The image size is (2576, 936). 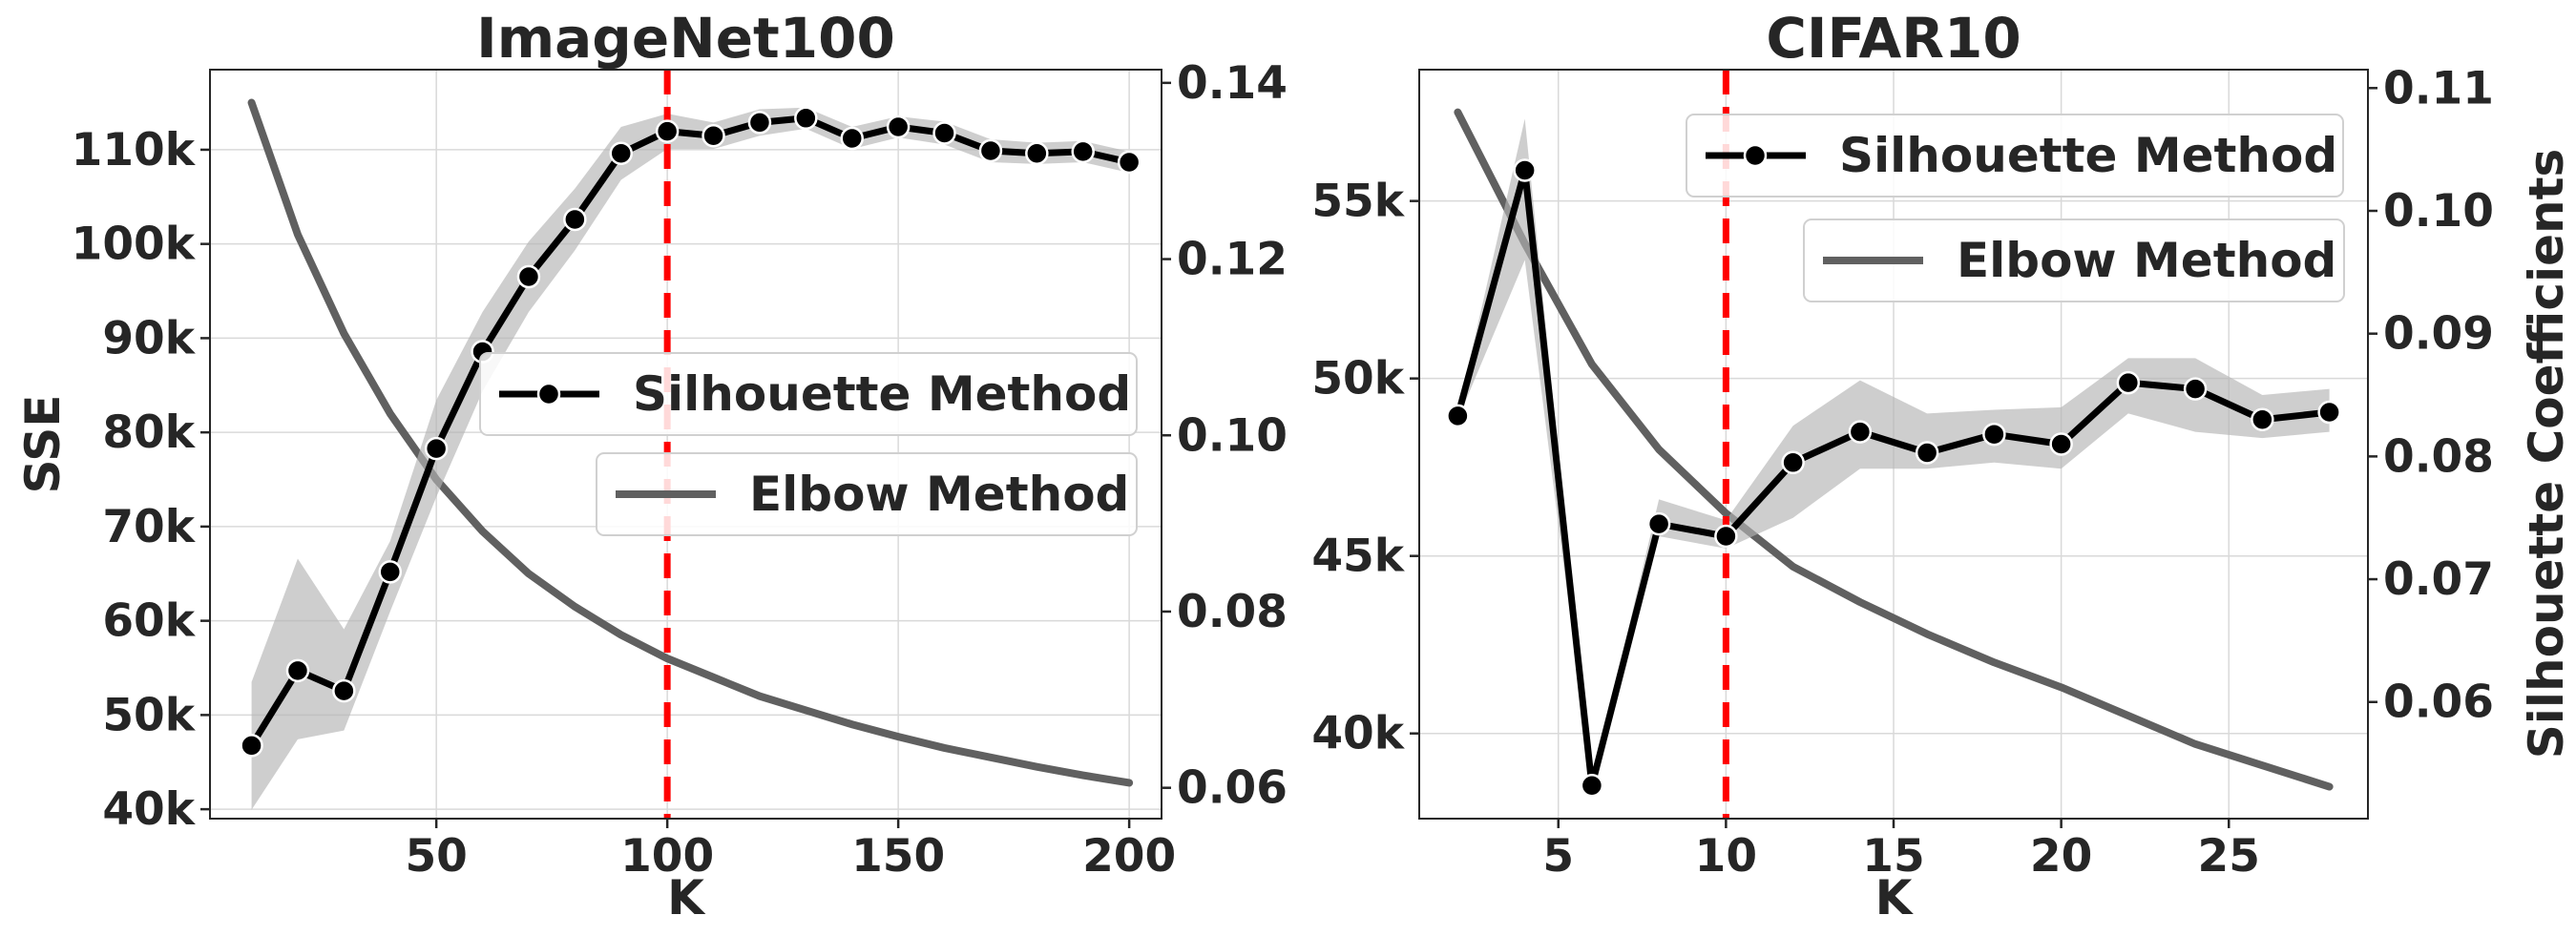 I want to click on x-tick-label: 20, so click(x=2061, y=857).